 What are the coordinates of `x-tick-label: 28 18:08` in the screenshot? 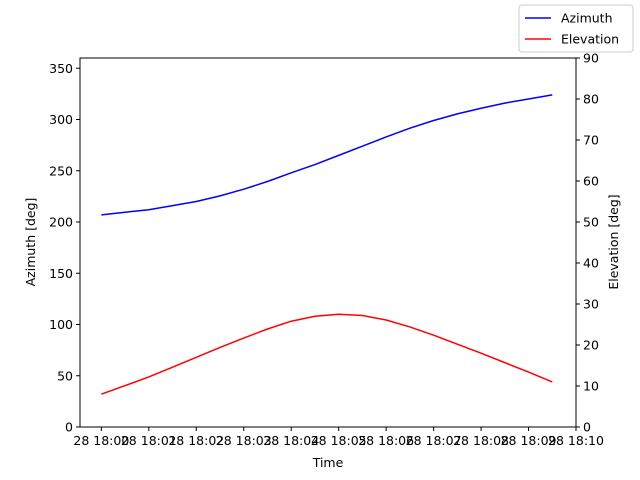 It's located at (481, 440).